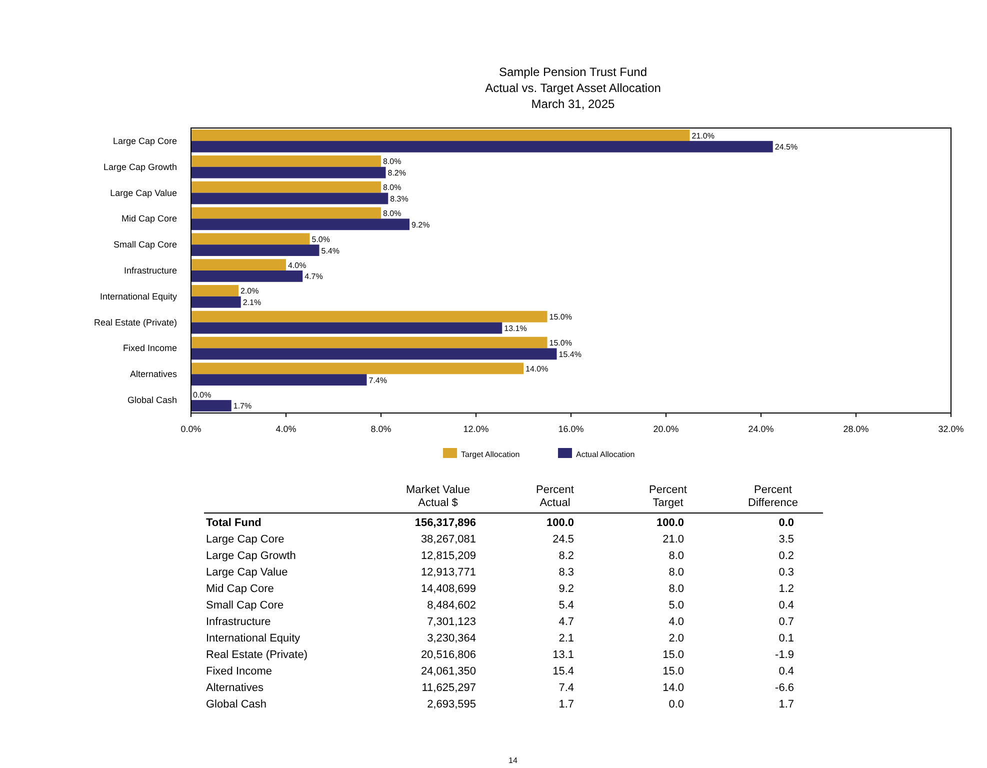 This screenshot has width=987, height=768. What do you see at coordinates (139, 296) in the screenshot?
I see `y-tick-label: International Equity` at bounding box center [139, 296].